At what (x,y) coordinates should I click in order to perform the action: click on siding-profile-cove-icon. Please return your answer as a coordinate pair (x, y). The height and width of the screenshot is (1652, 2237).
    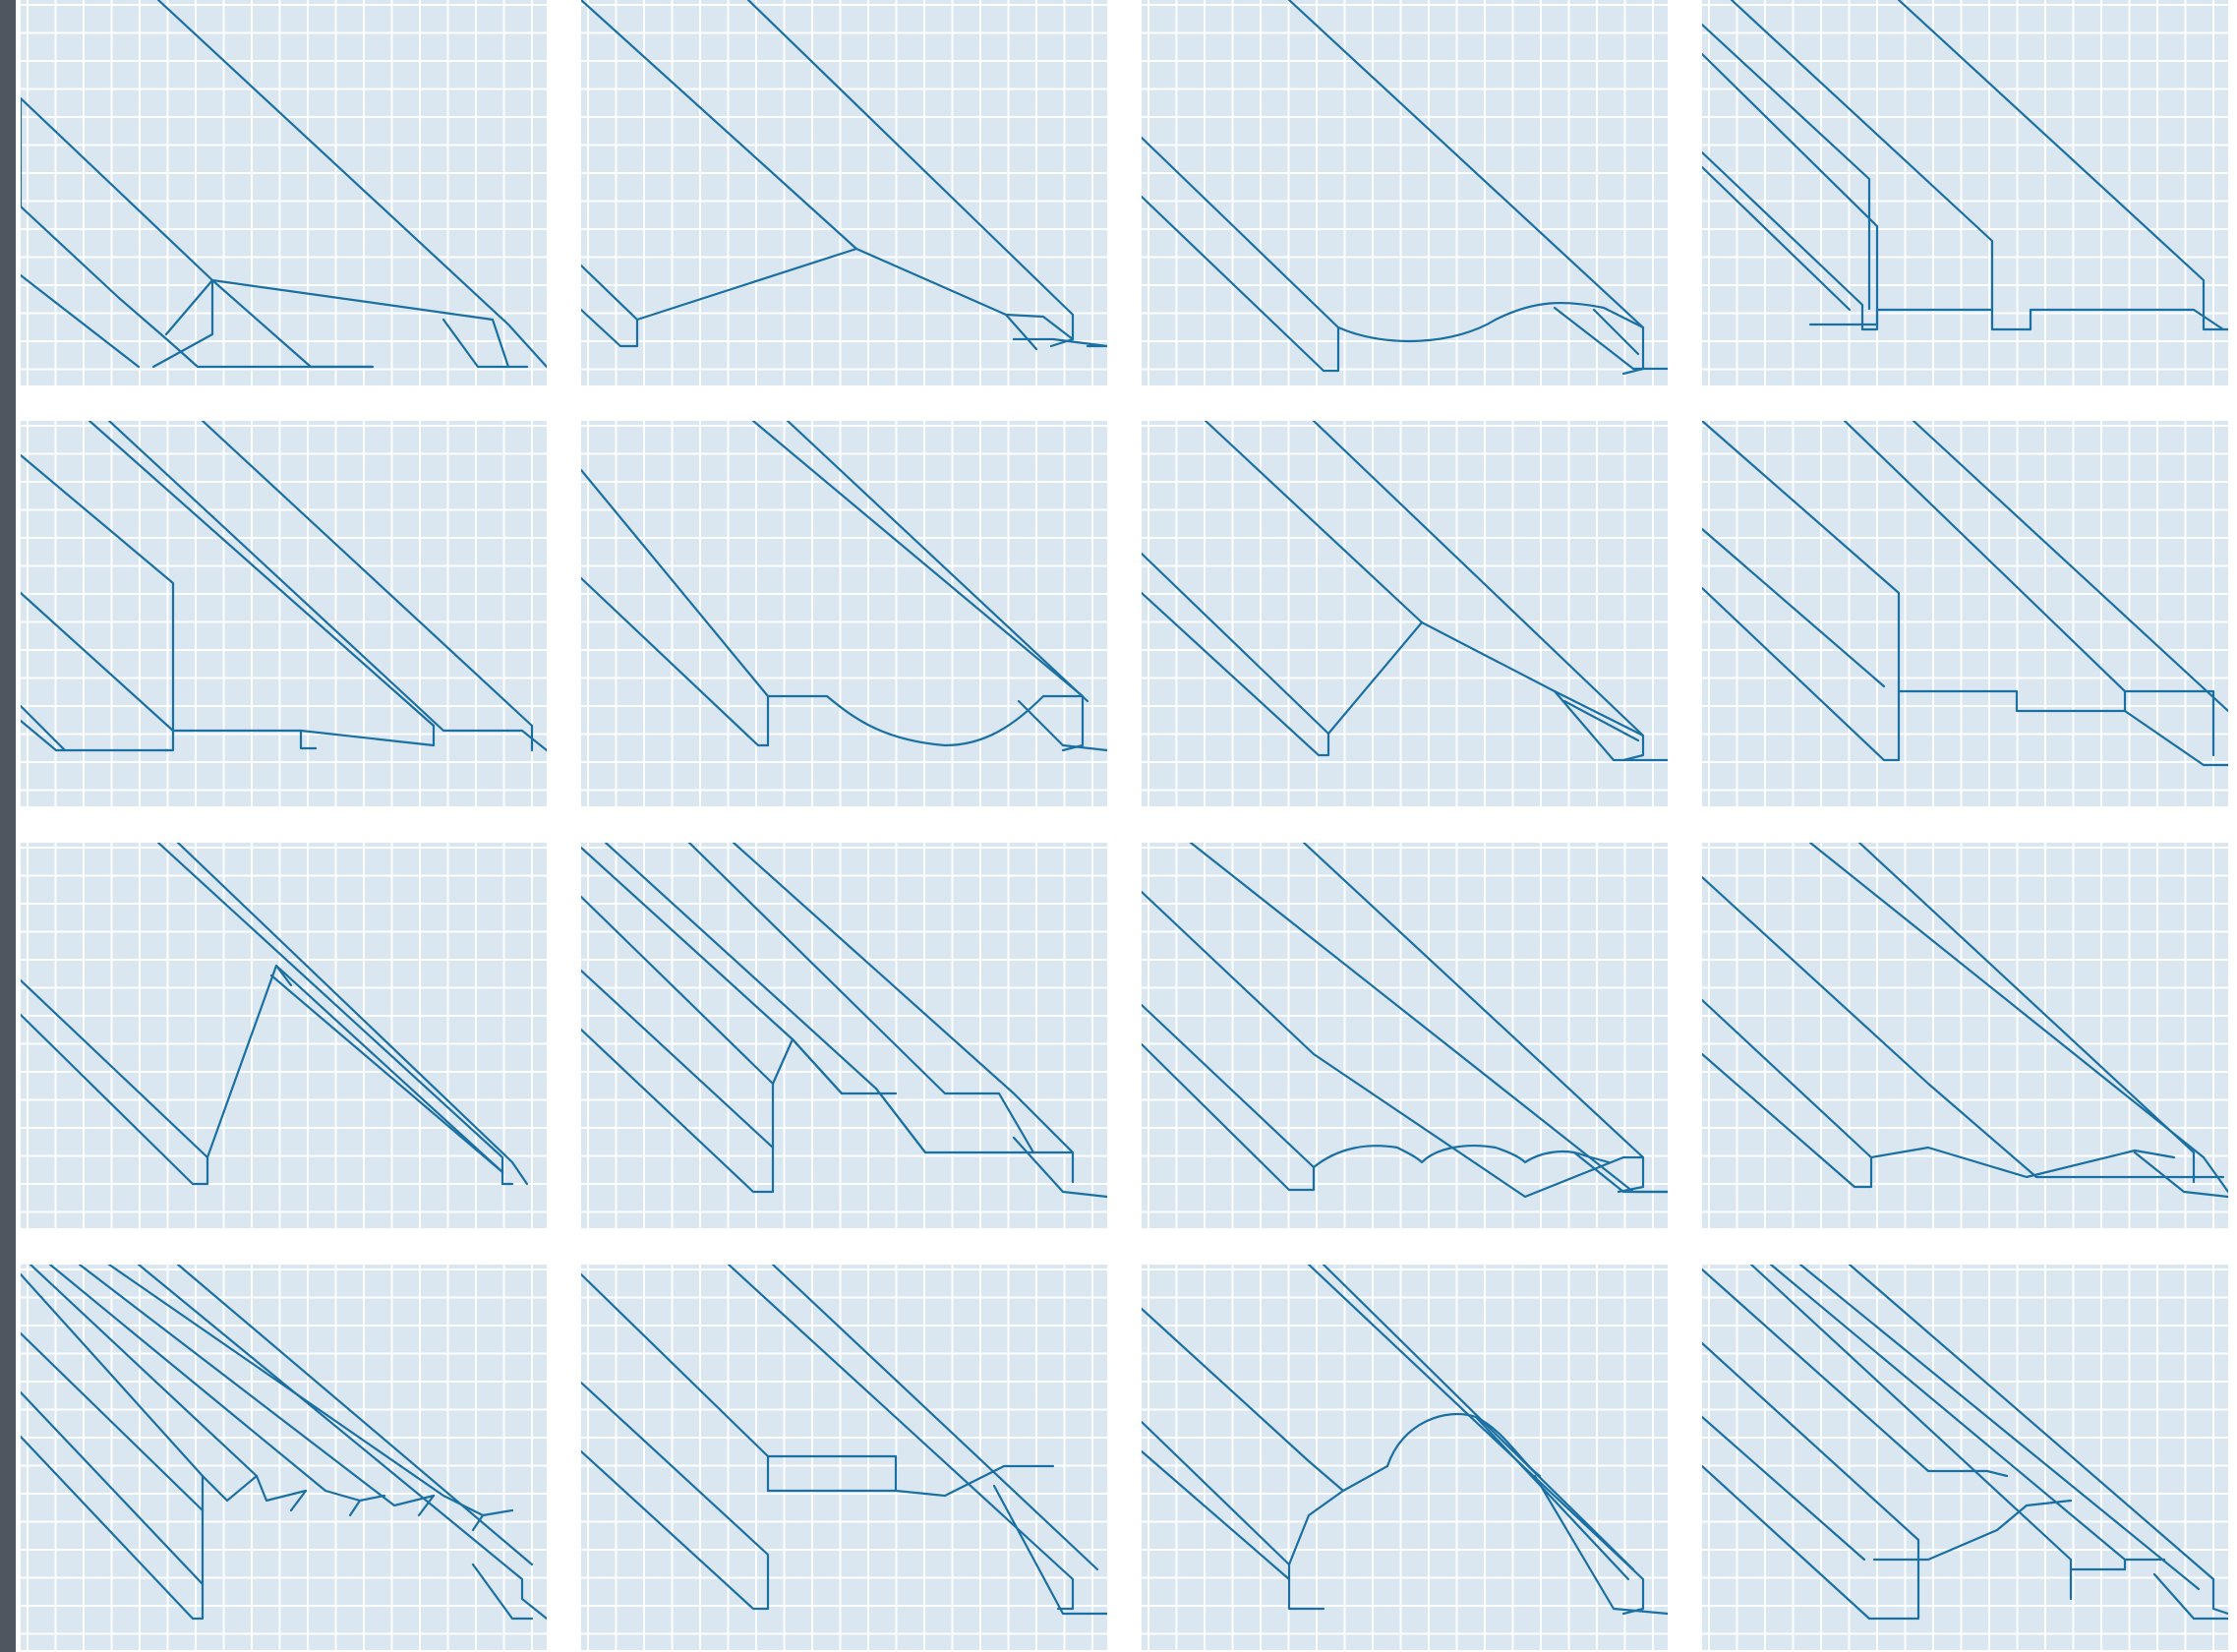
    Looking at the image, I should click on (1405, 192).